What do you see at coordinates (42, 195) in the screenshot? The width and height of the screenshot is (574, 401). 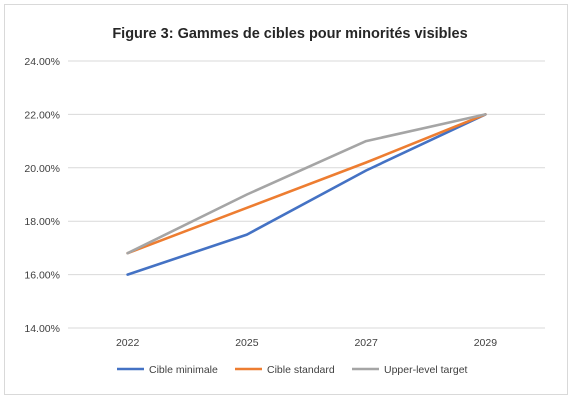 I see `y-axis-tick-labels: 14.00% 16.00% 18.00% 20.00% 22.00% 24.00%` at bounding box center [42, 195].